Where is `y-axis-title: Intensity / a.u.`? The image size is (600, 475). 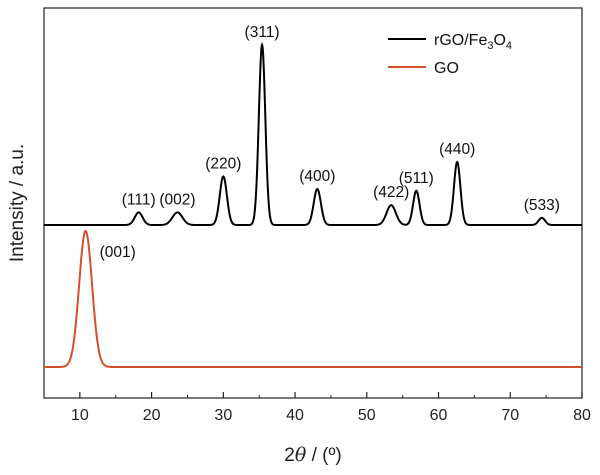 y-axis-title: Intensity / a.u. is located at coordinates (17, 203).